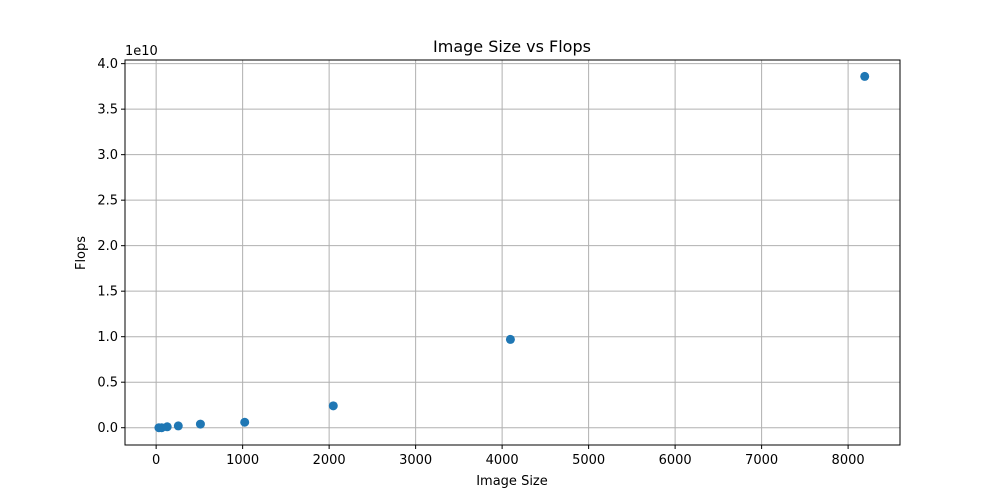 The width and height of the screenshot is (1000, 500). What do you see at coordinates (588, 460) in the screenshot?
I see `x-tick-label: 5000` at bounding box center [588, 460].